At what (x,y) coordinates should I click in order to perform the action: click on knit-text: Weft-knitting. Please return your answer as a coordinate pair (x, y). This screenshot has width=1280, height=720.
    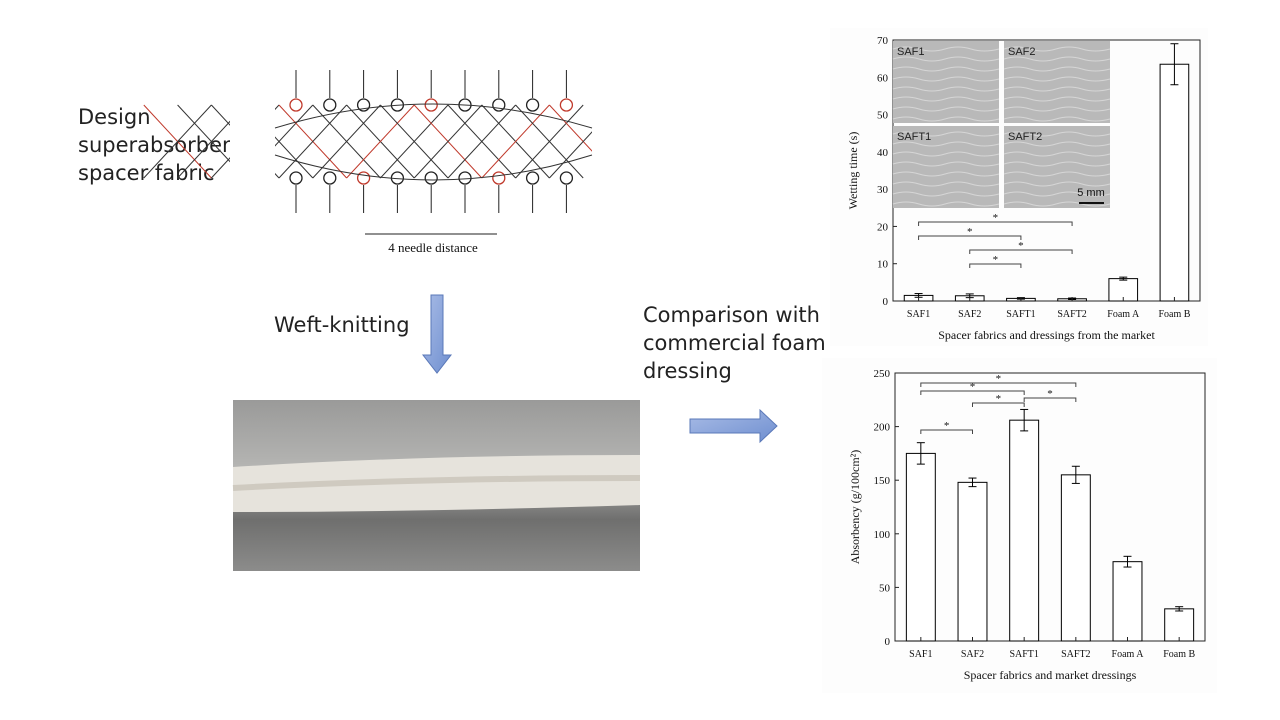
    Looking at the image, I should click on (342, 325).